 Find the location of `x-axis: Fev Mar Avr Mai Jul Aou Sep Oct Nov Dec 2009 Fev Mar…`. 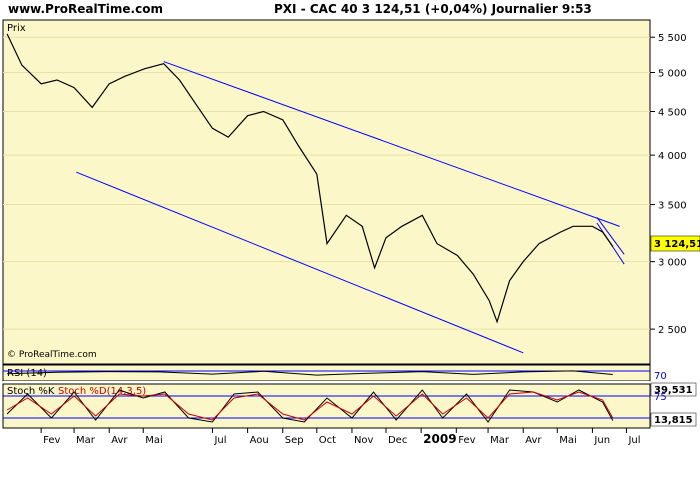

x-axis: Fev Mar Avr Mai Jul Aou Sep Oct Nov Dec 2009 Fev Mar… is located at coordinates (326, 436).